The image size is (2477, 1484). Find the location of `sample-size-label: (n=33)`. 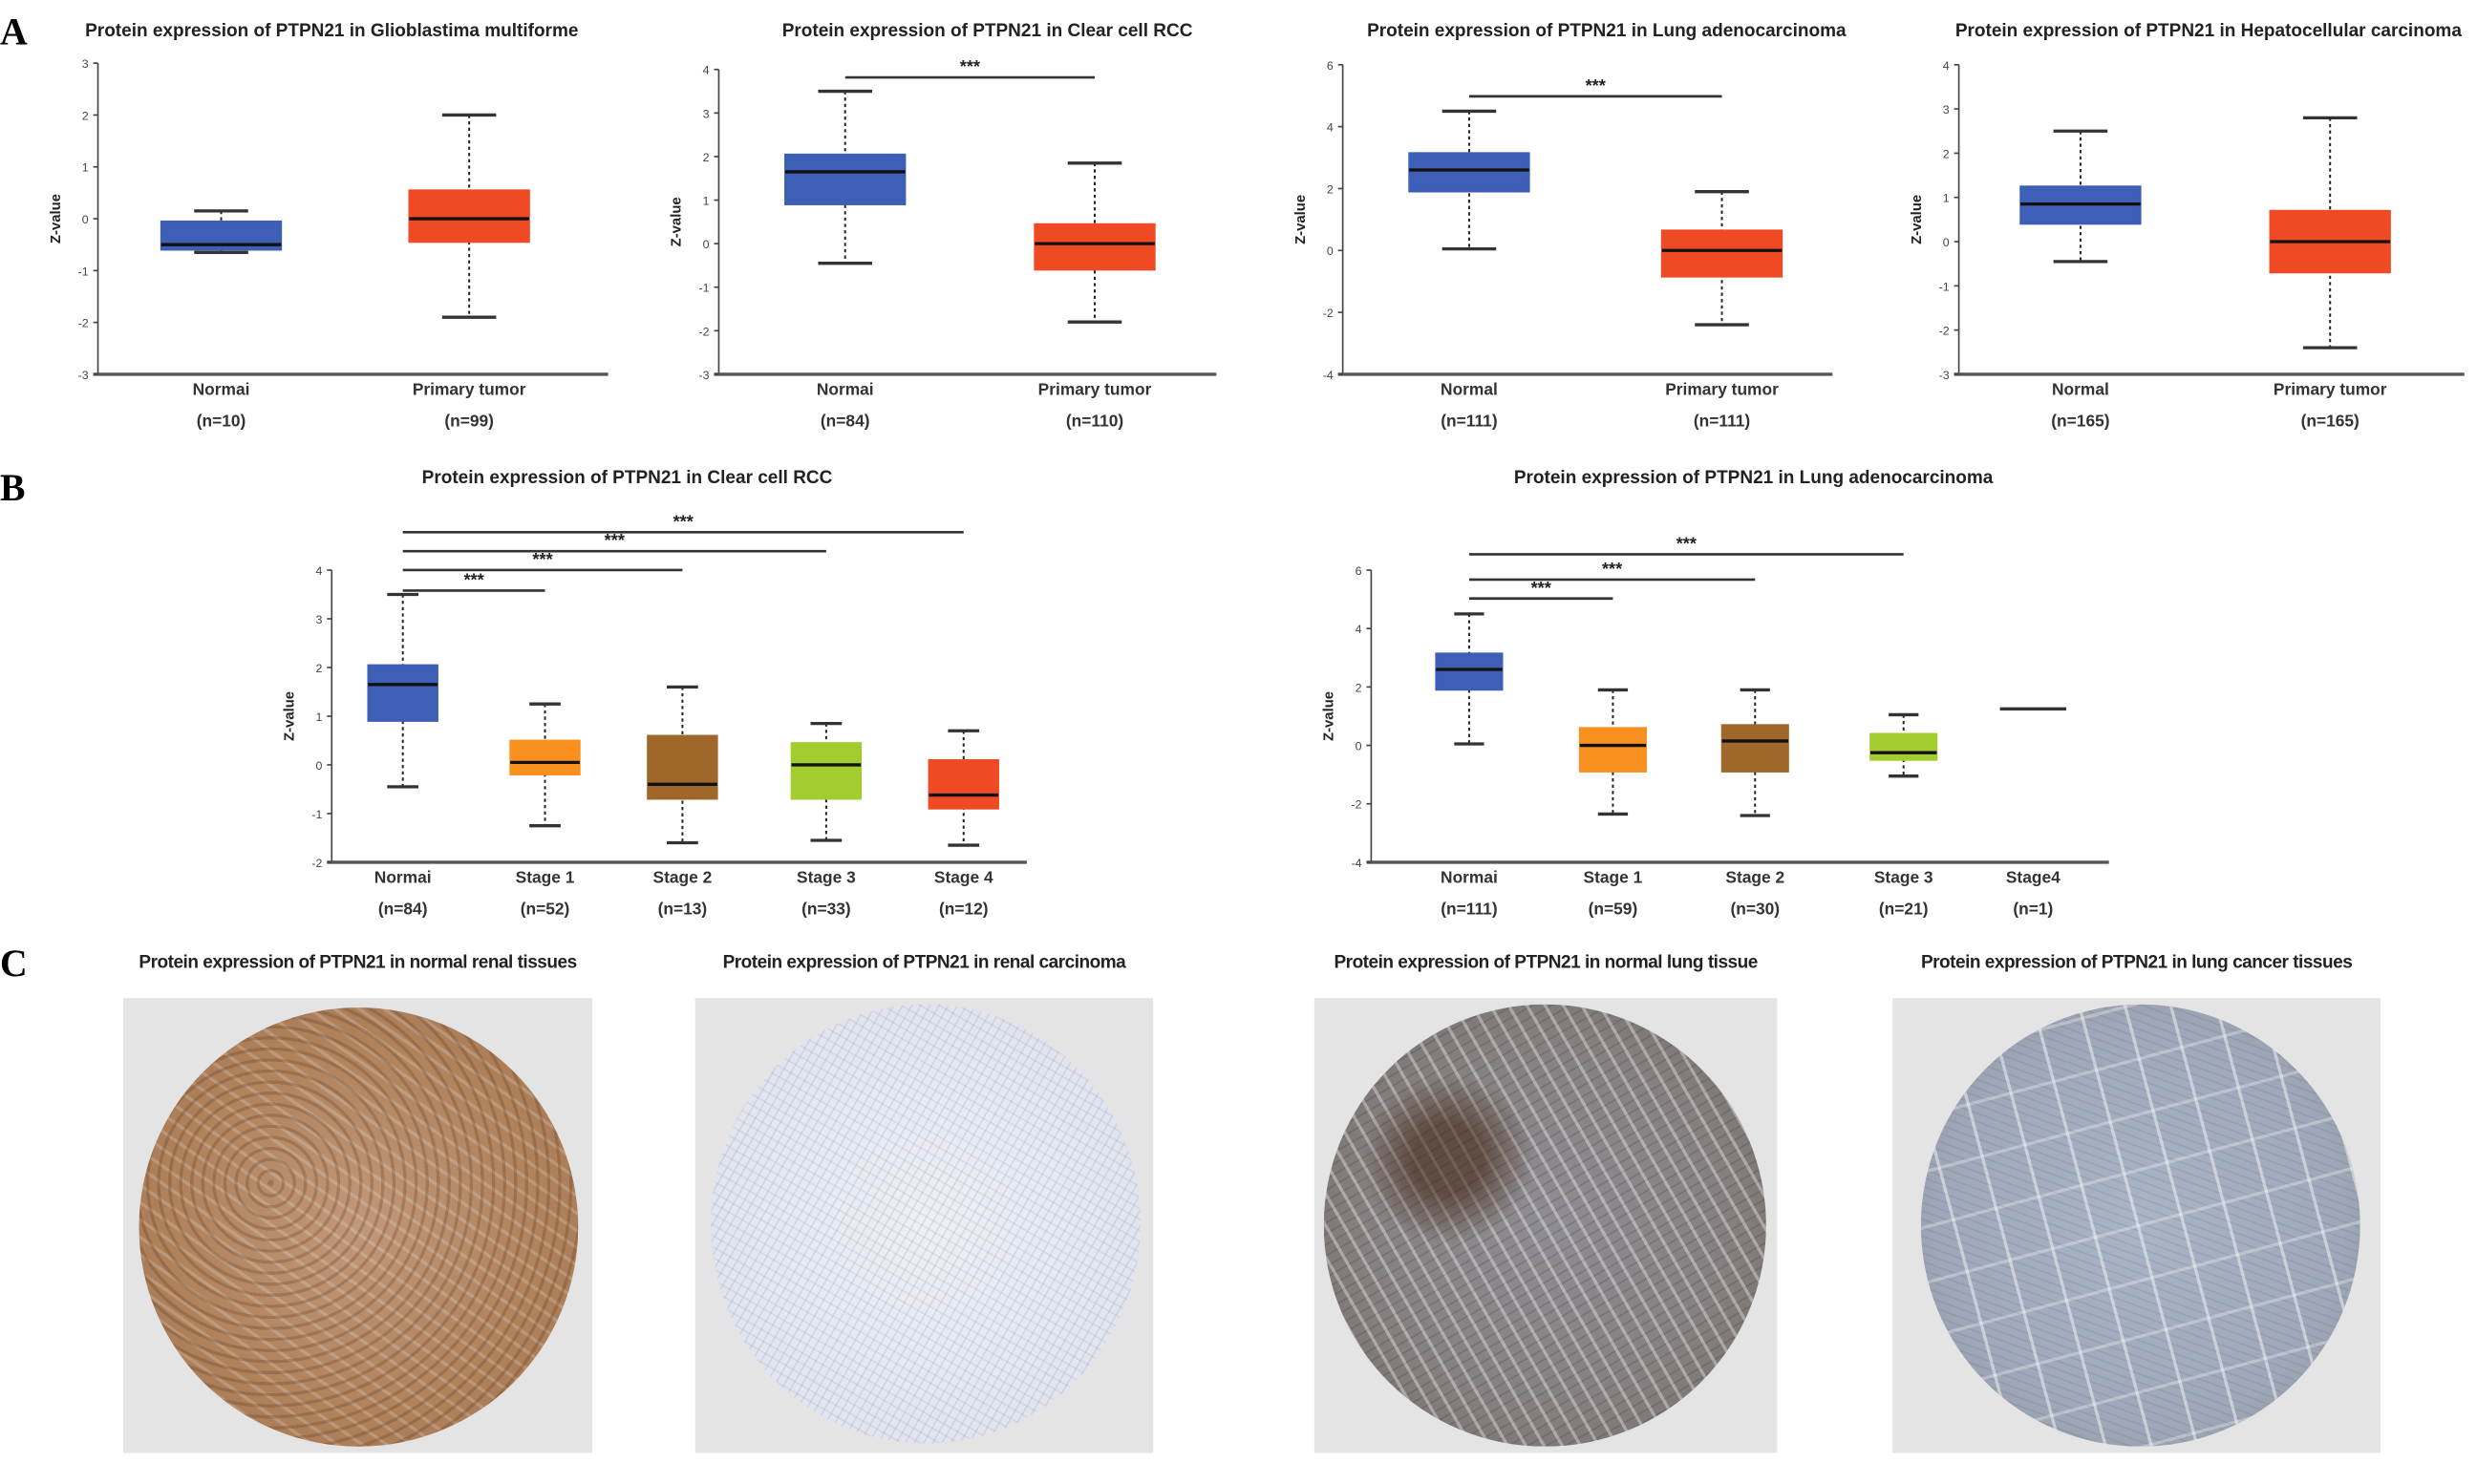

sample-size-label: (n=33) is located at coordinates (826, 909).